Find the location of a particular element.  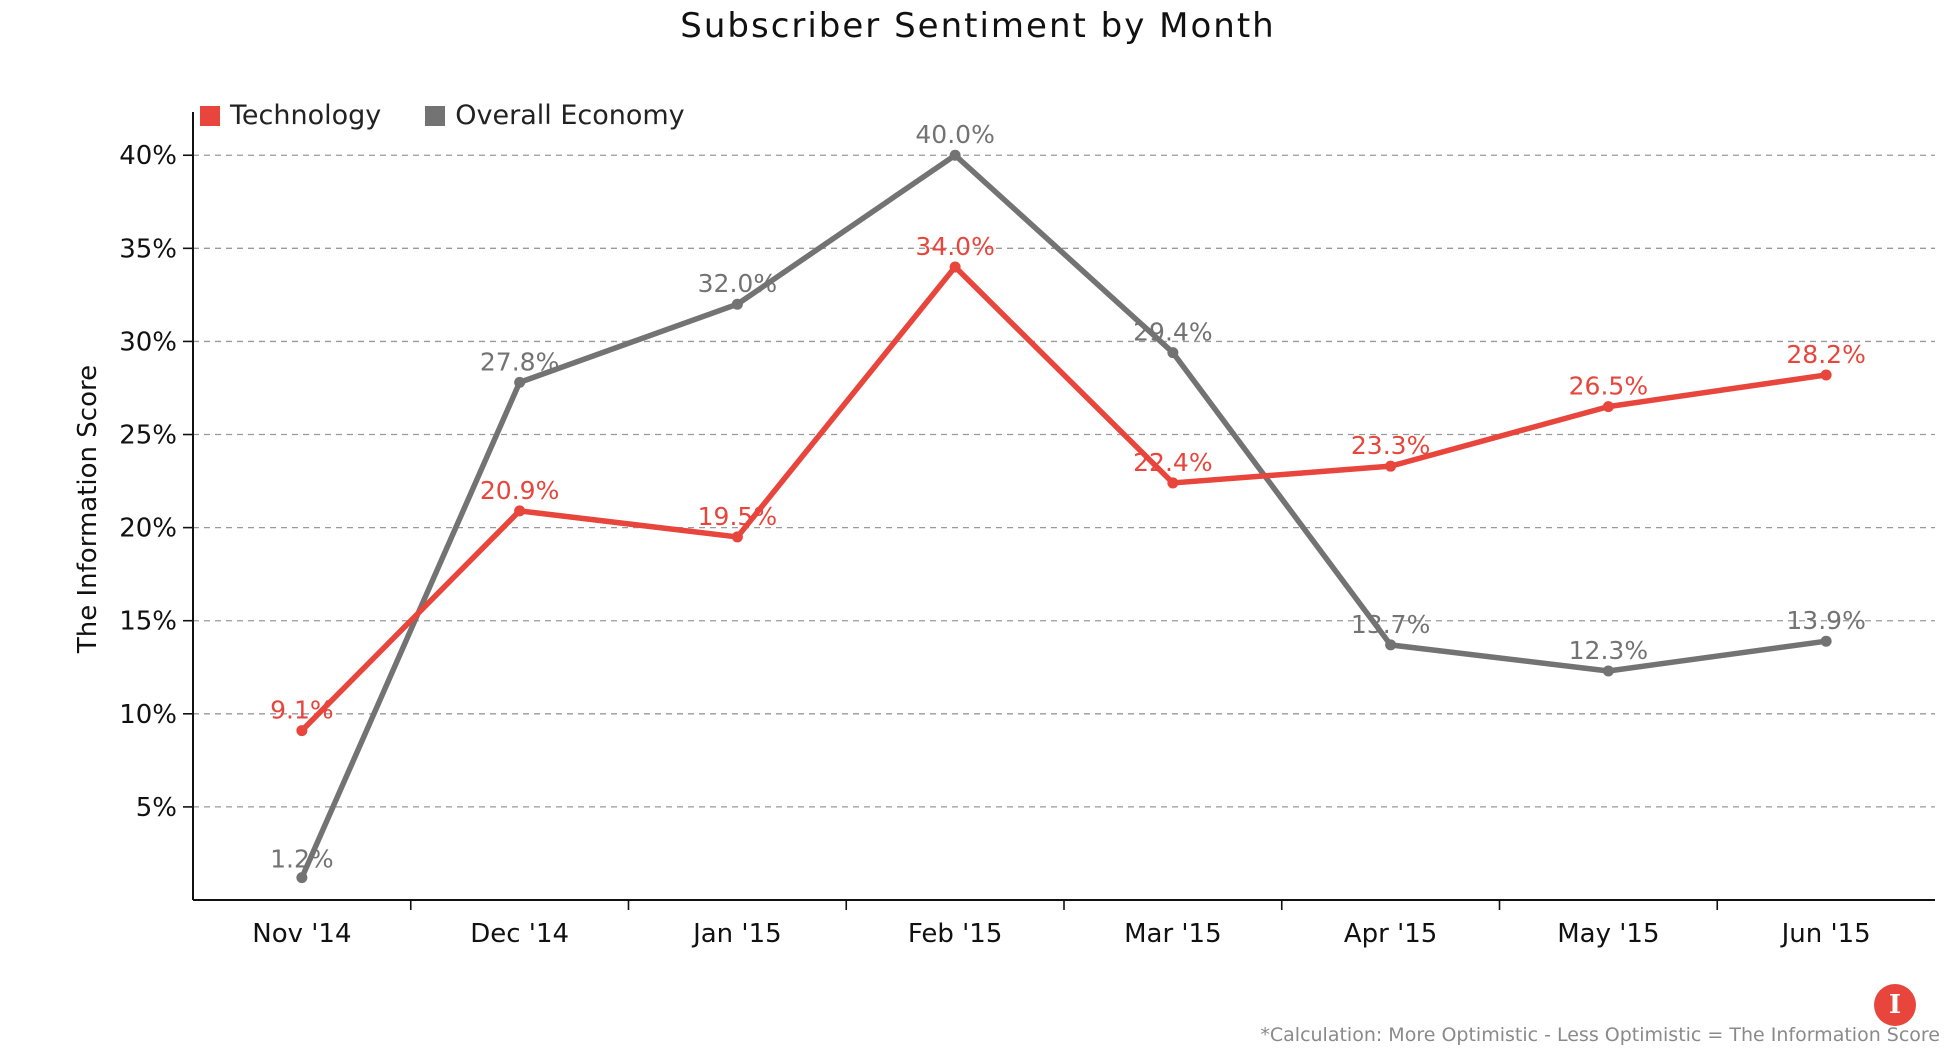

y-tick-label: 15% is located at coordinates (148, 622).